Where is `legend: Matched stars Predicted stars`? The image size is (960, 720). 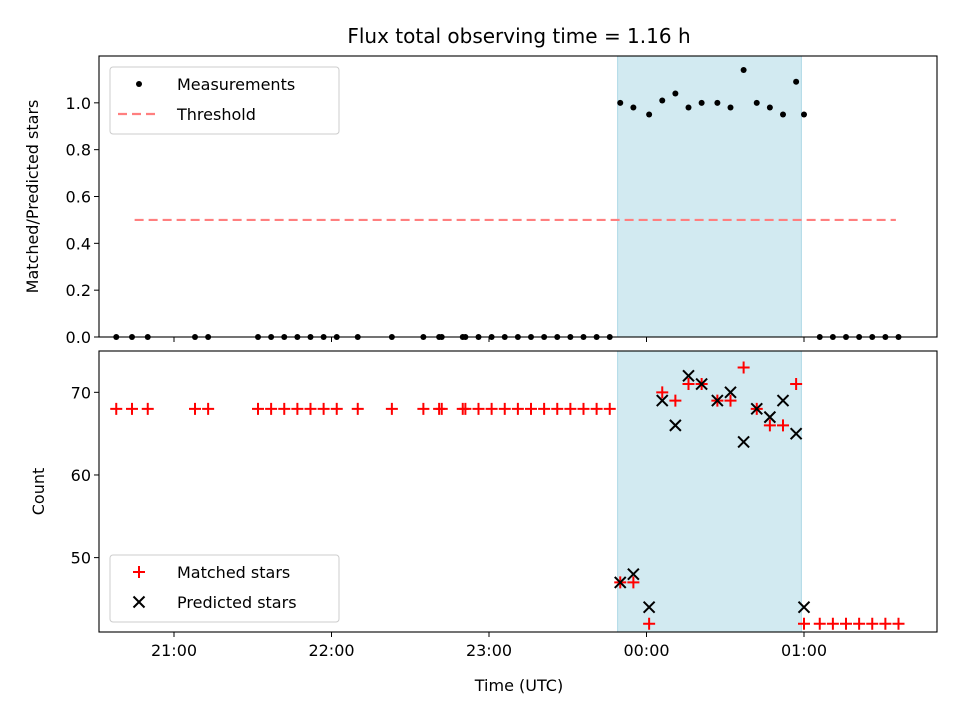 legend: Matched stars Predicted stars is located at coordinates (224, 588).